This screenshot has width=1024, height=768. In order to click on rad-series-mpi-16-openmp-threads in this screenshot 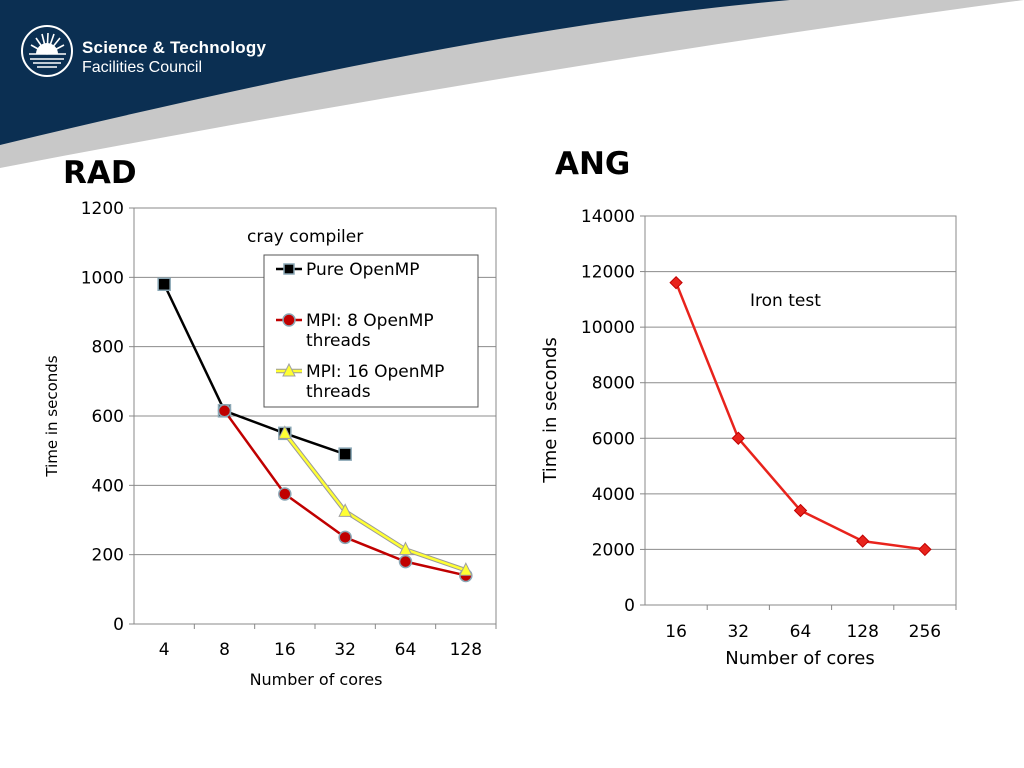, I will do `click(375, 500)`.